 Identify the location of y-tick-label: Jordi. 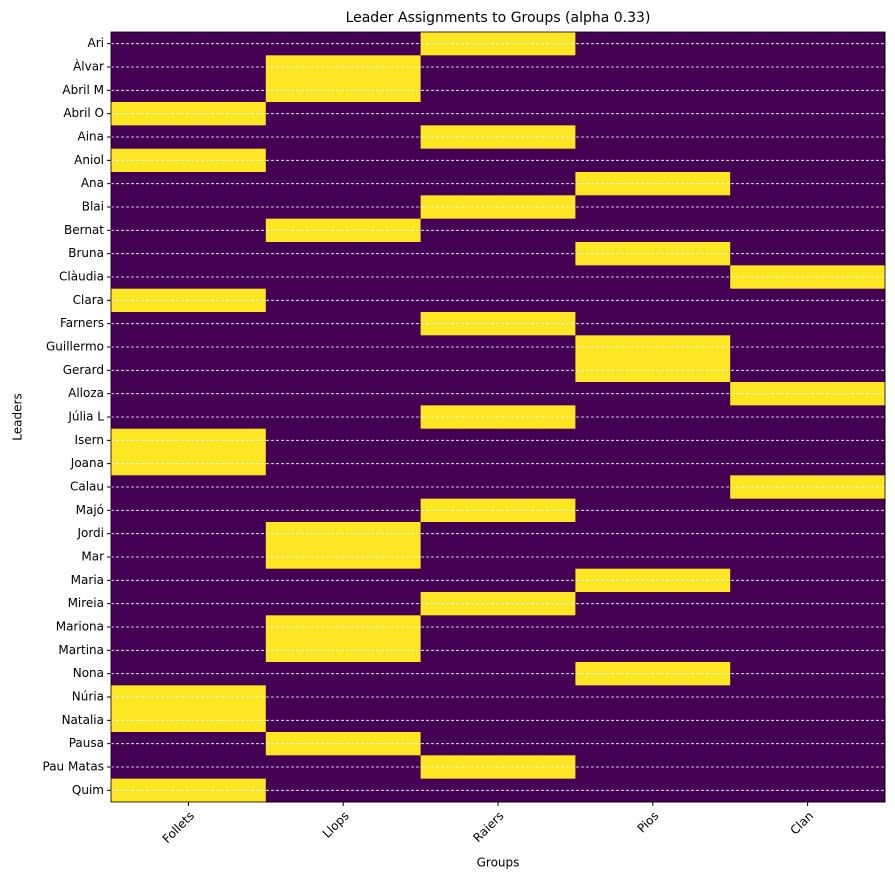
(90, 533).